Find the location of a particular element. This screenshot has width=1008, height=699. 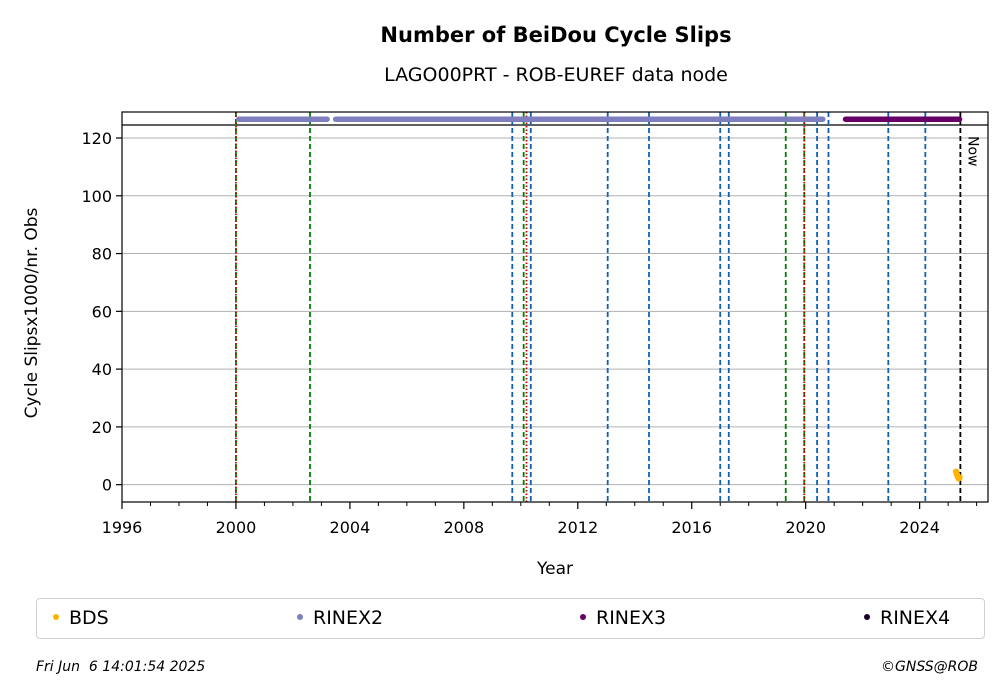

y-tick-label: 60 is located at coordinates (102, 311).